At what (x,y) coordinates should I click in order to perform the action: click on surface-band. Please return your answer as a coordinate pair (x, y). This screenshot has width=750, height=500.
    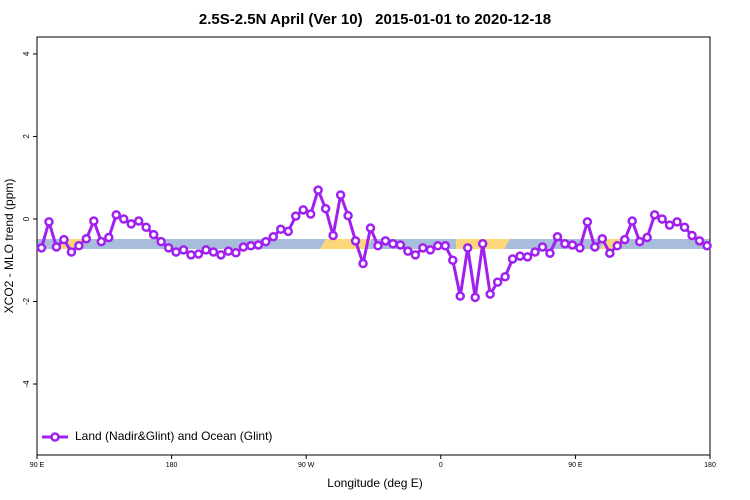
    Looking at the image, I should click on (373, 244).